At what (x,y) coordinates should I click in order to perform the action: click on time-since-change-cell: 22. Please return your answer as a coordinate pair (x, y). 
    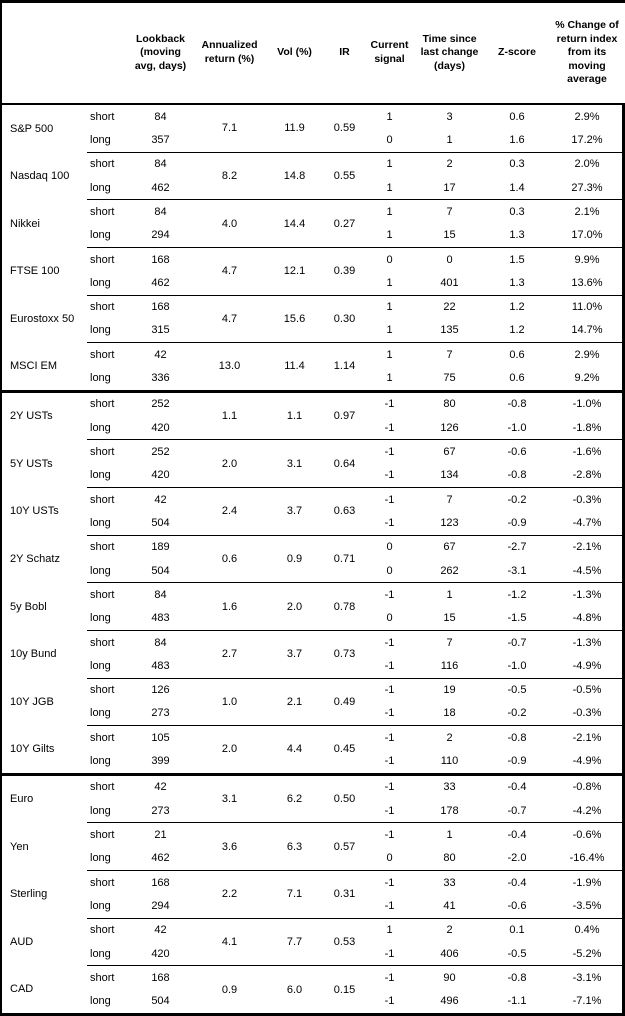
    Looking at the image, I should click on (449, 306).